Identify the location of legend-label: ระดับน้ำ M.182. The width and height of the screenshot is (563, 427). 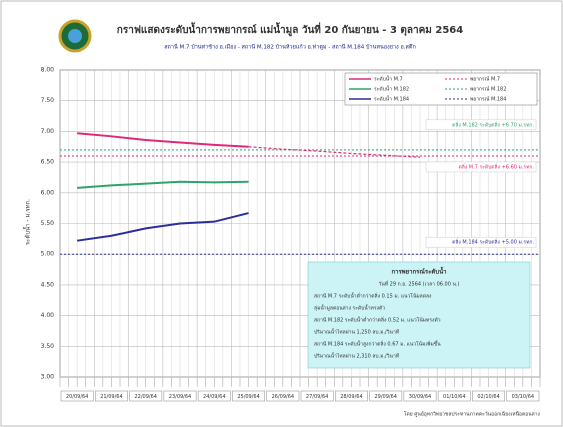
(391, 88).